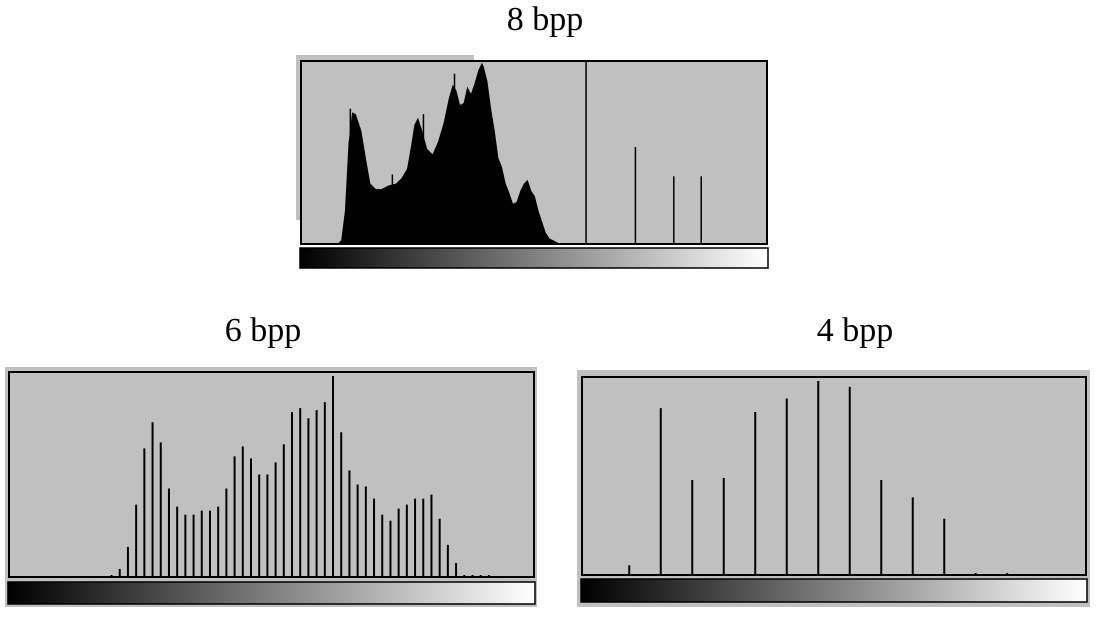 This screenshot has width=1096, height=621. What do you see at coordinates (534, 258) in the screenshot?
I see `colorbar-8bpp` at bounding box center [534, 258].